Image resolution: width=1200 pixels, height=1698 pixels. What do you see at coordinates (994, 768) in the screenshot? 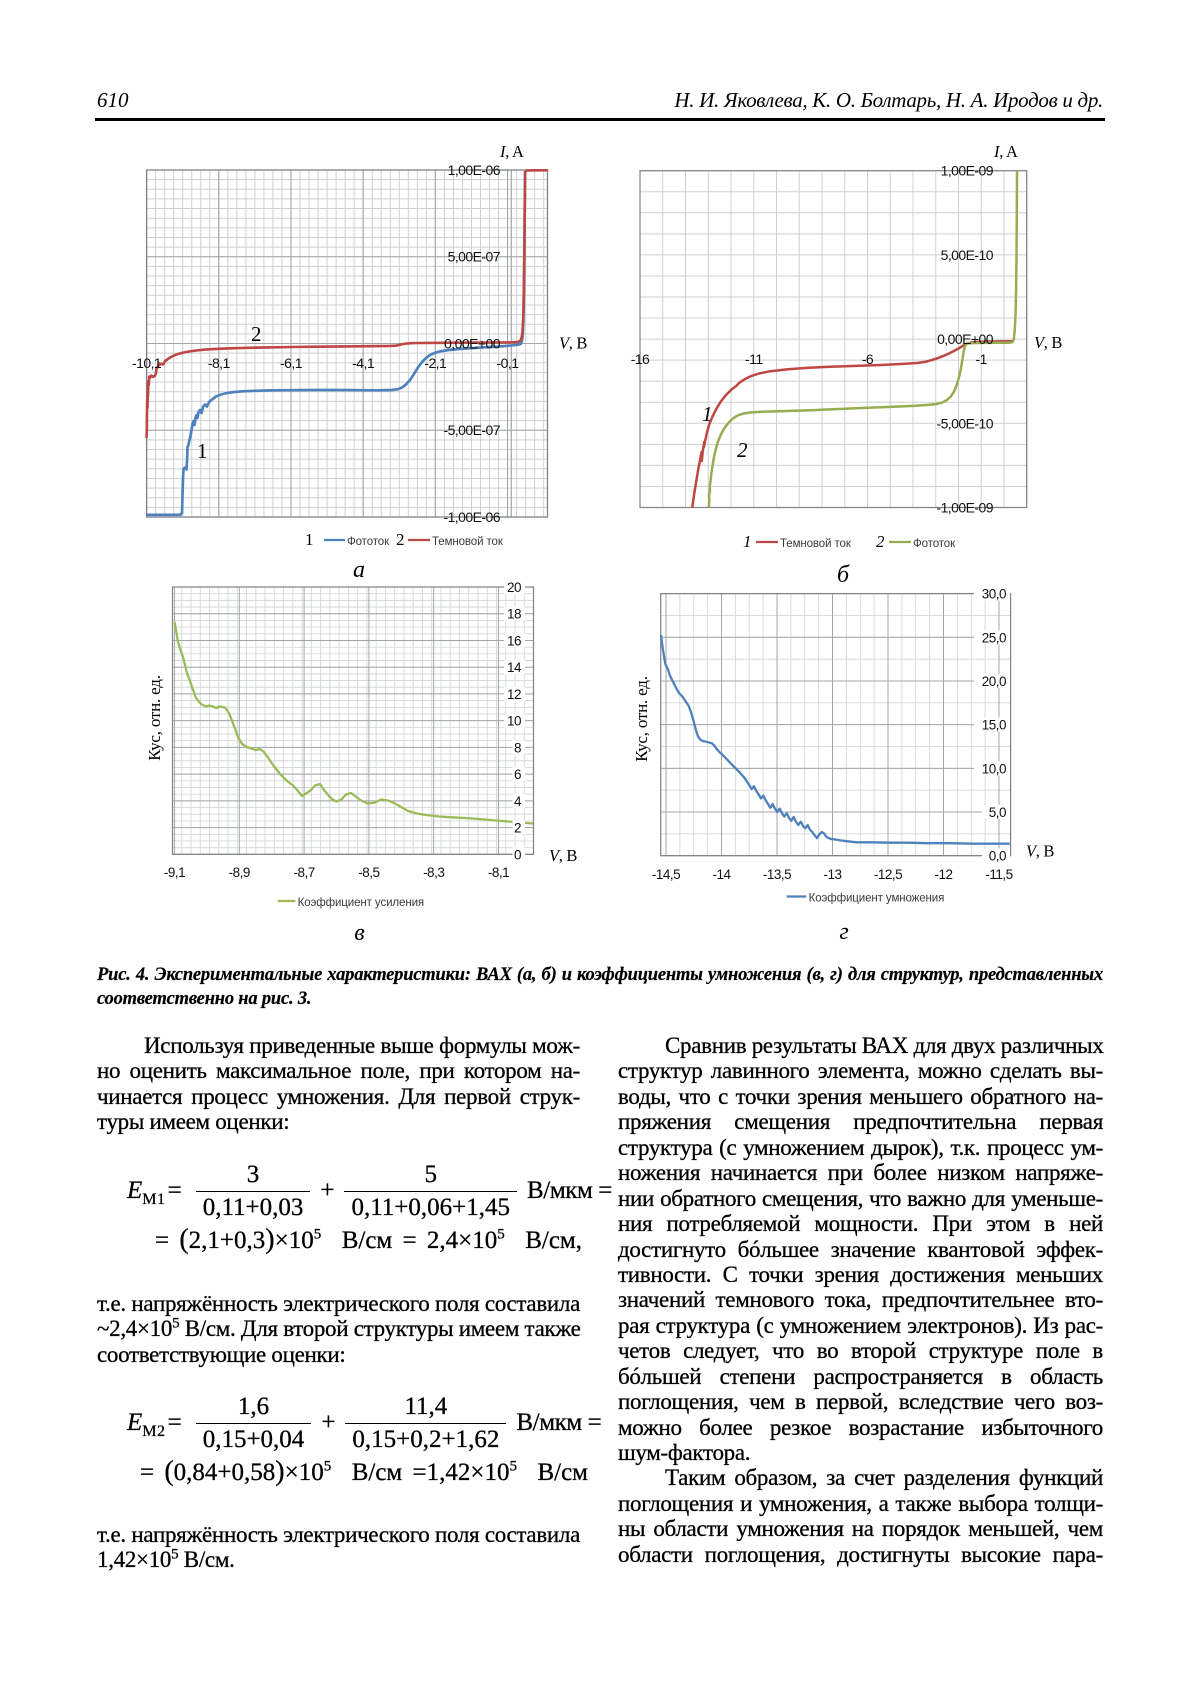
I see `svg-text: 10,0` at bounding box center [994, 768].